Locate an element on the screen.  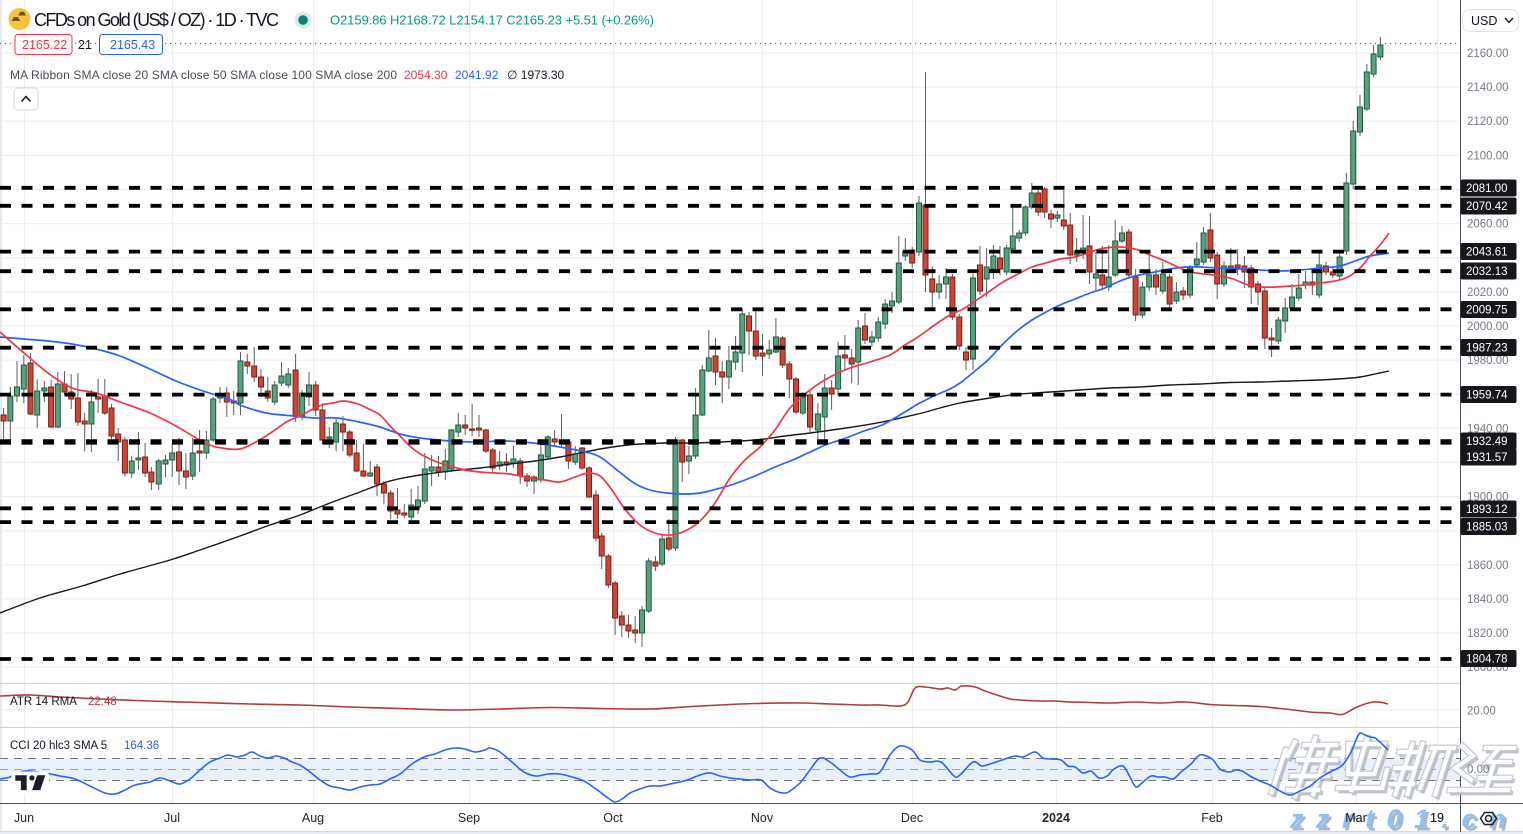
svg-text: USD is located at coordinates (1484, 21).